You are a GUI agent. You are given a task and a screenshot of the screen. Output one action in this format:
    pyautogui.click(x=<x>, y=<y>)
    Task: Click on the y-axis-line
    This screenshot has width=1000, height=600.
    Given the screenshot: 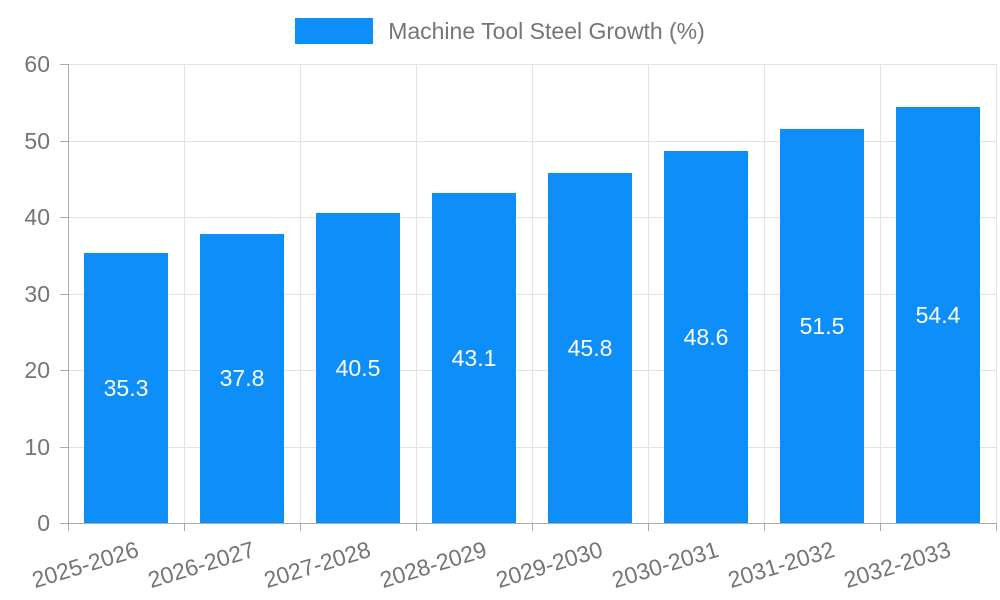 What is the action you would take?
    pyautogui.click(x=68, y=297)
    